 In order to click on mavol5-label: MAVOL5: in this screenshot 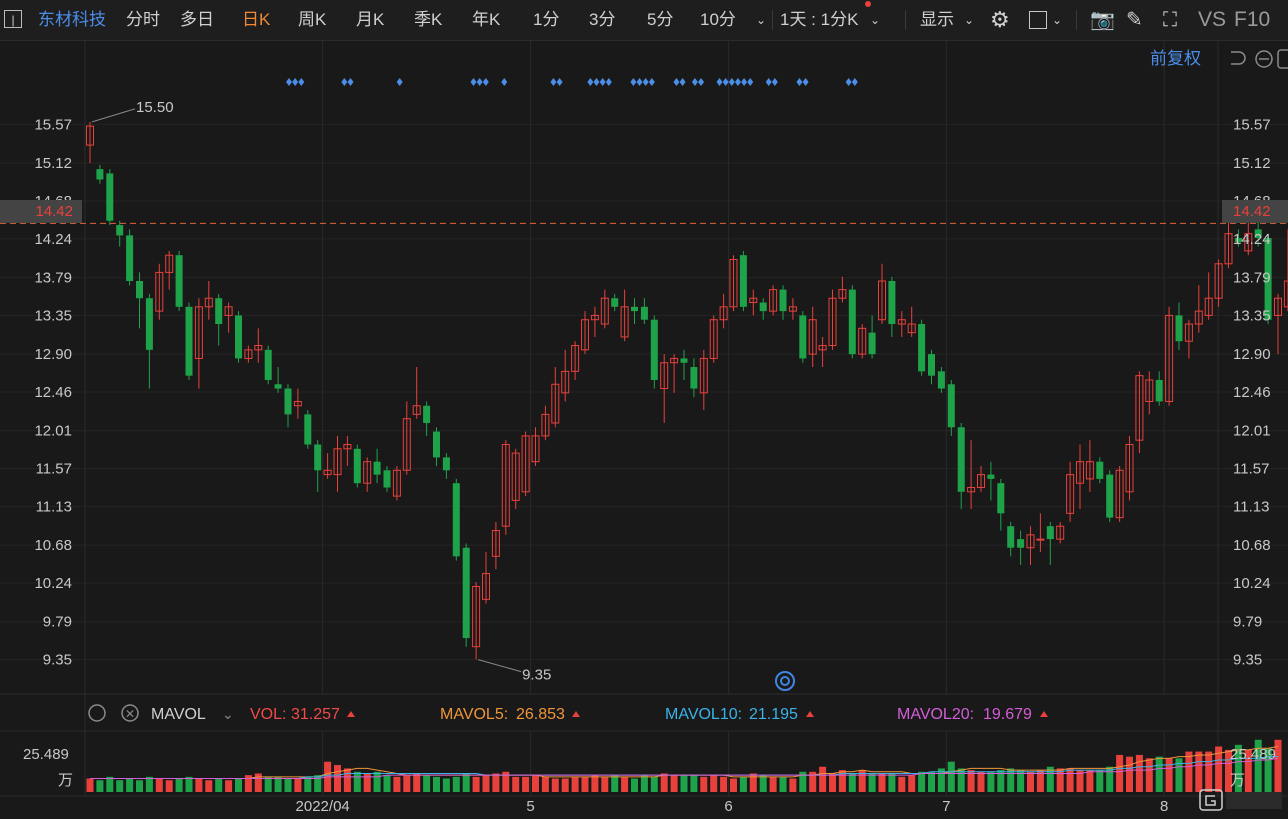, I will do `click(474, 714)`.